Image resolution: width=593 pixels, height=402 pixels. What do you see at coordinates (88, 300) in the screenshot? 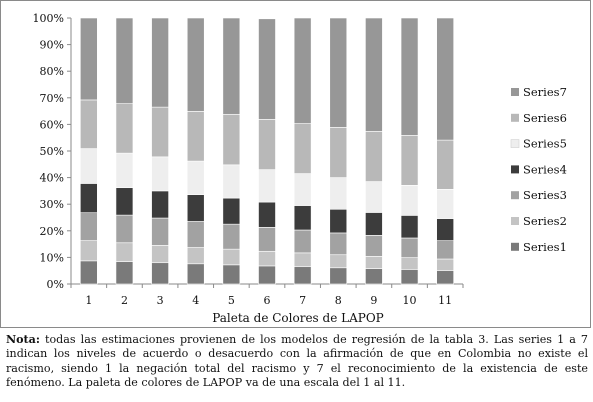
I see `x-tick-label: 1` at bounding box center [88, 300].